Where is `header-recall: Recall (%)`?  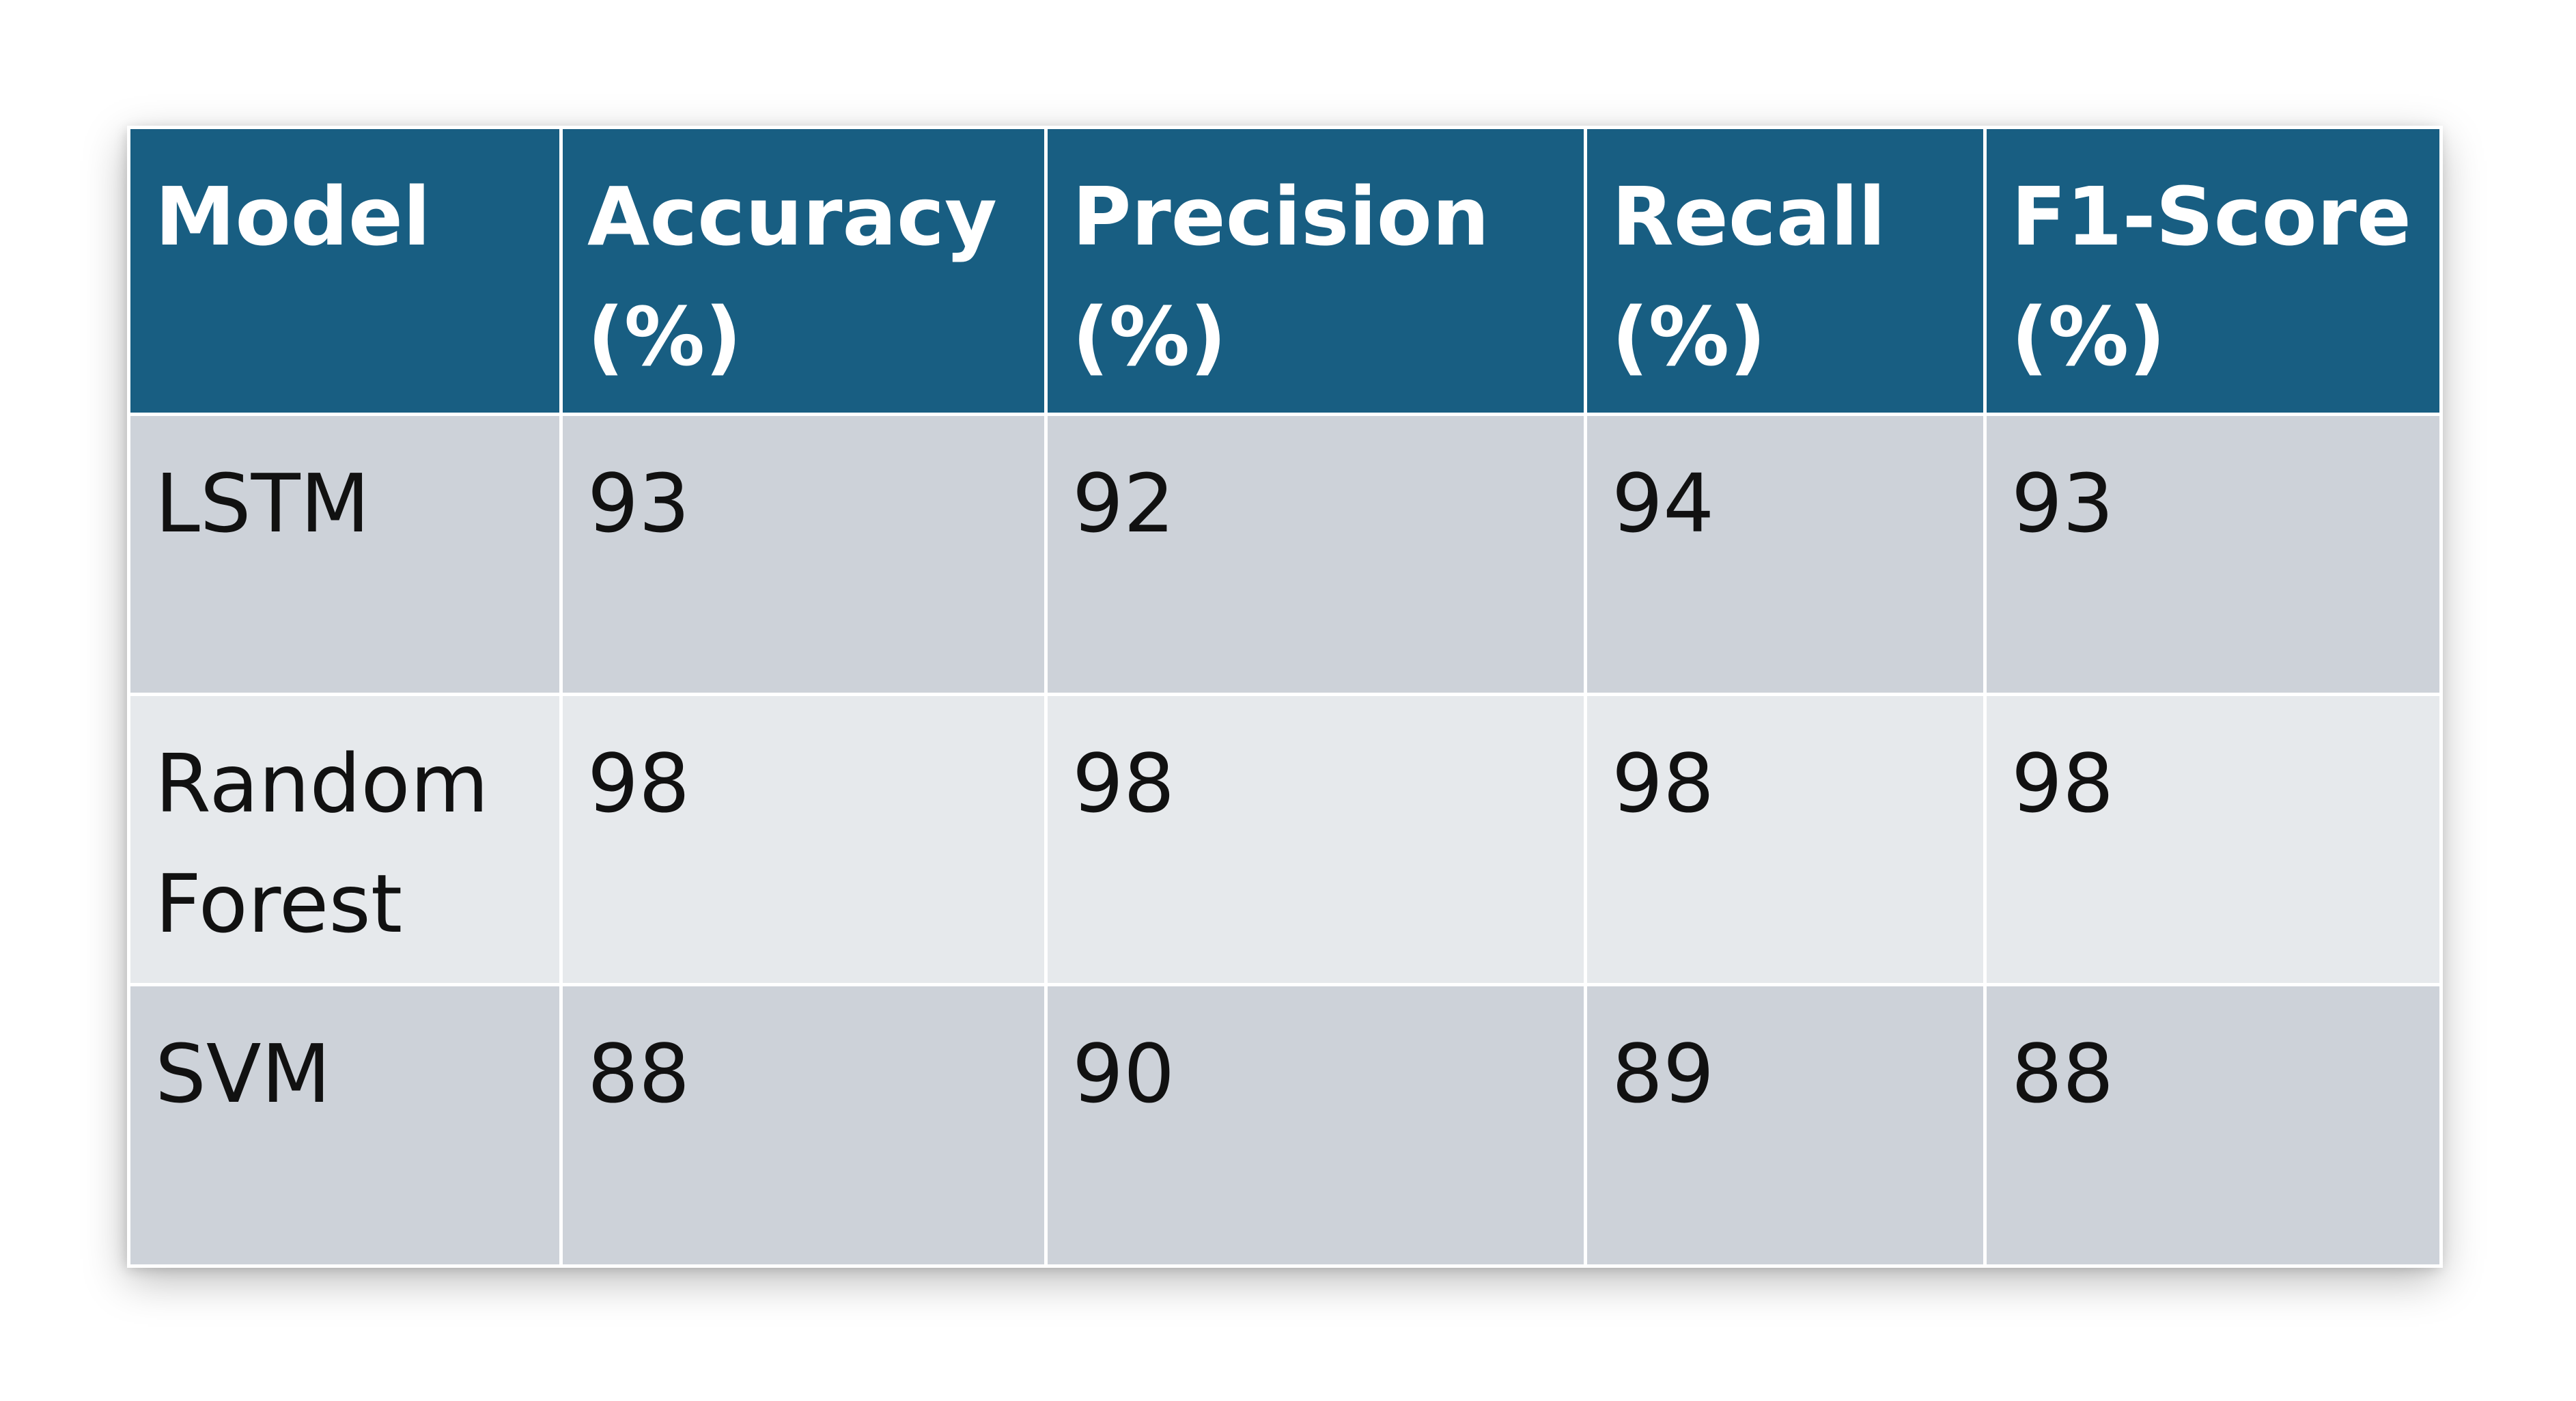 header-recall: Recall (%) is located at coordinates (1785, 272).